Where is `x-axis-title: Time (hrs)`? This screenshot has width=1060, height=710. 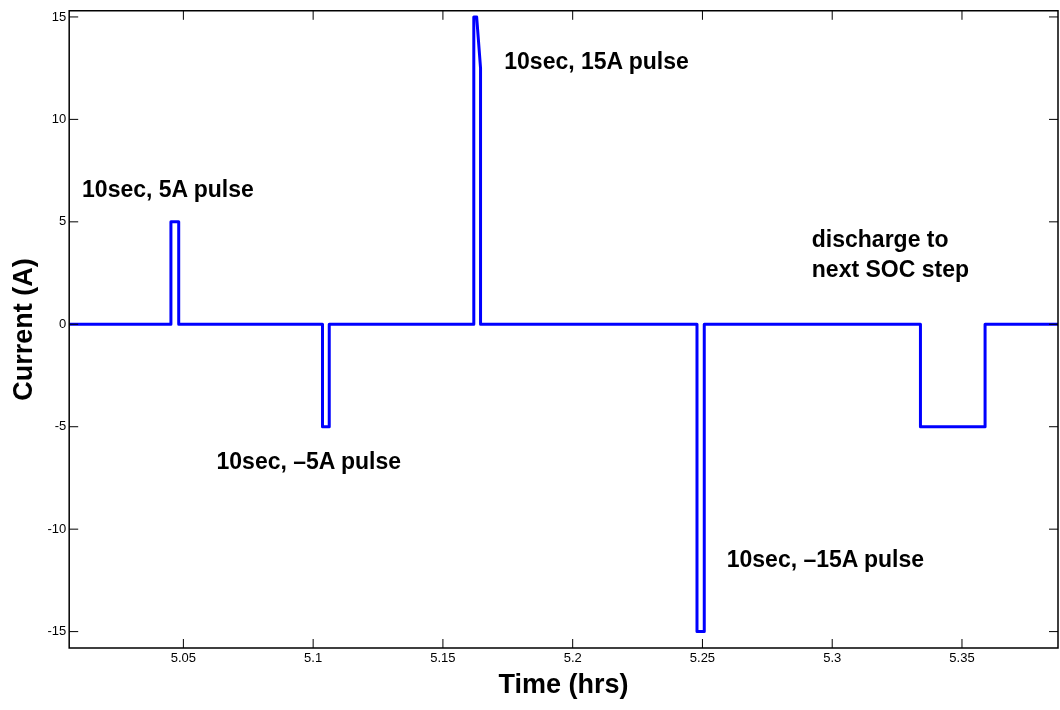 x-axis-title: Time (hrs) is located at coordinates (563, 684).